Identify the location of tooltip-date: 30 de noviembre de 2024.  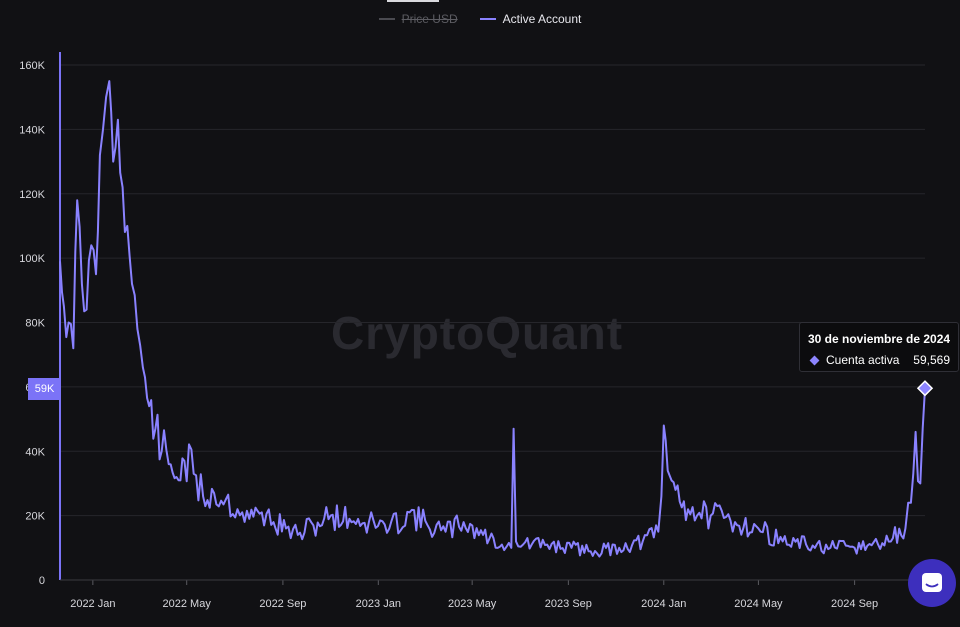
(879, 339).